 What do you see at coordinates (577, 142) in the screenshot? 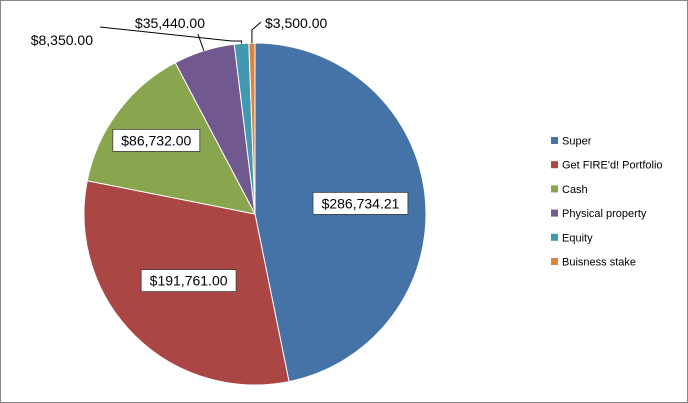
I see `legend-label-super: Super` at bounding box center [577, 142].